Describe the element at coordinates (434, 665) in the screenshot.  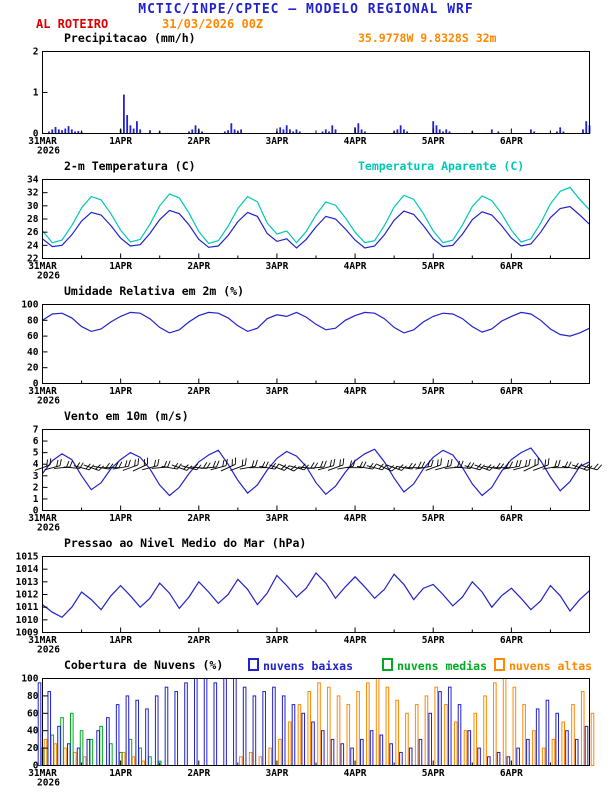
I see `legend-mid-clouds: nuvens medias` at that location.